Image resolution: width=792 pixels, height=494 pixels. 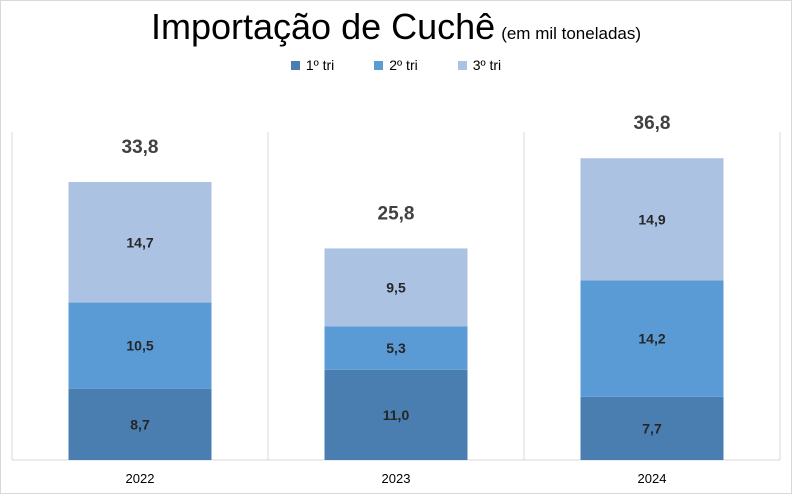 I want to click on legend-label-3: 3º tri, so click(x=487, y=65).